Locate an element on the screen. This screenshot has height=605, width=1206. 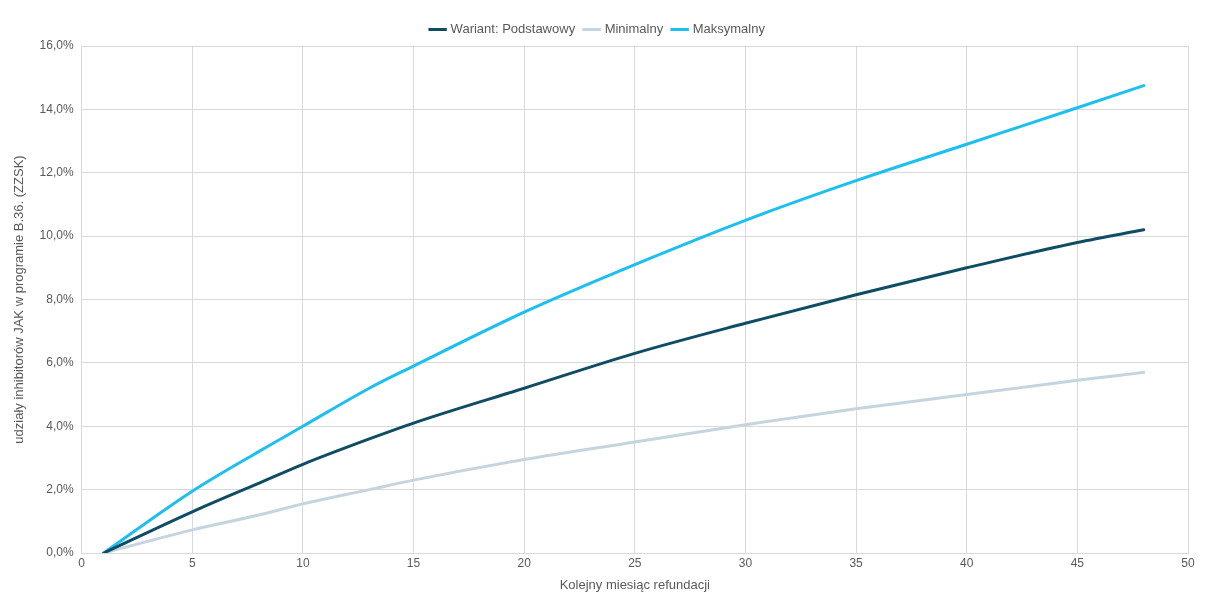
y-tick-label: 16,0% is located at coordinates (56, 45).